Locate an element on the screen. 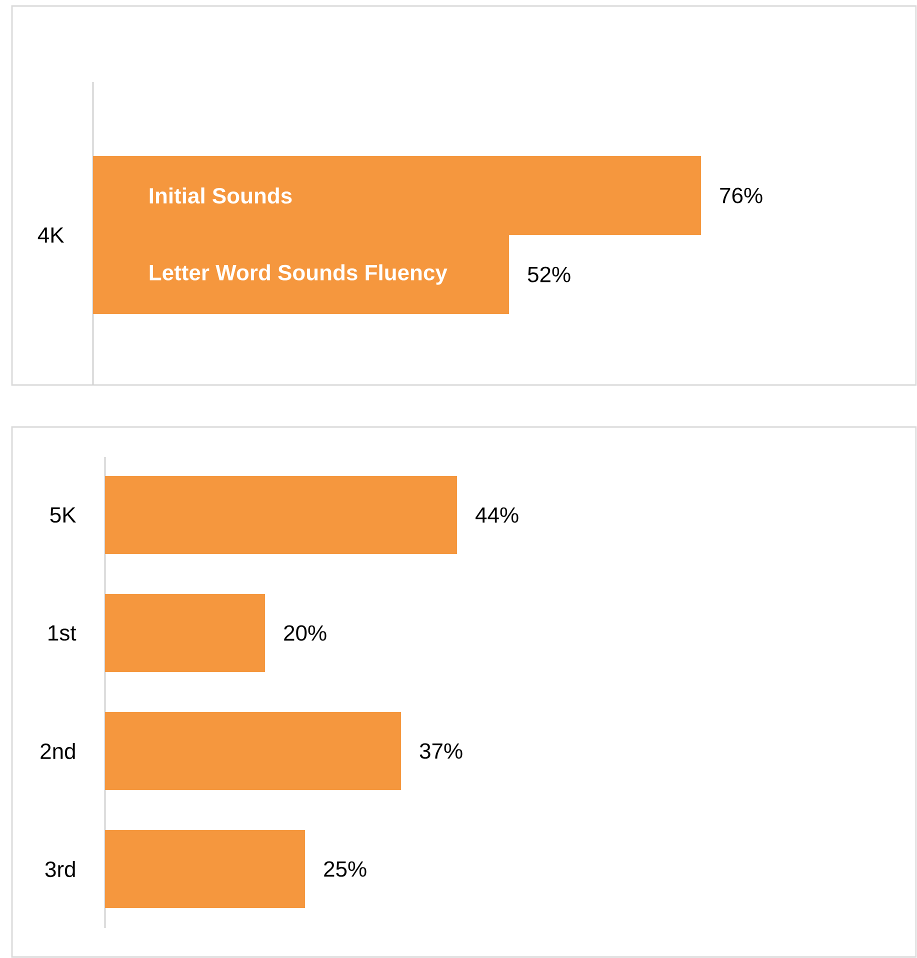 The image size is (917, 958). y-tick-label: 2nd is located at coordinates (57, 751).